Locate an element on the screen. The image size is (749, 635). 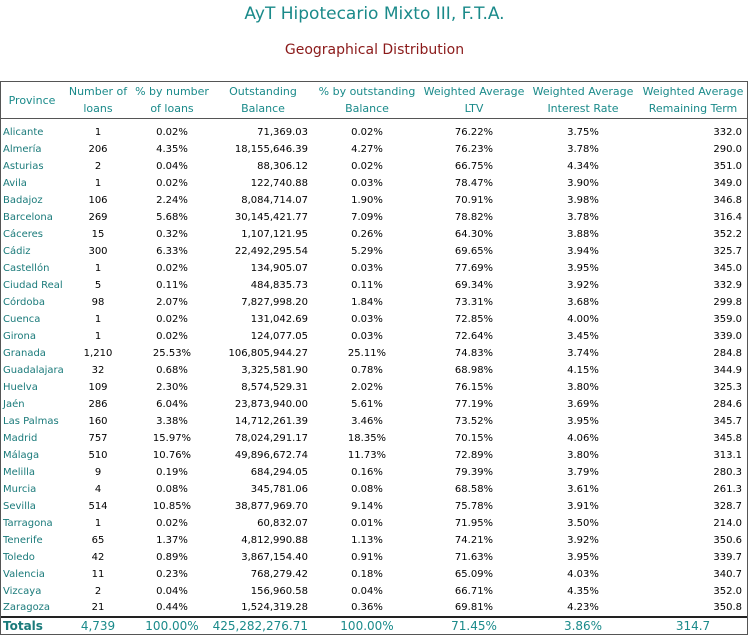
cell-outstanding-balance: 30,145,421.77 is located at coordinates (271, 217).